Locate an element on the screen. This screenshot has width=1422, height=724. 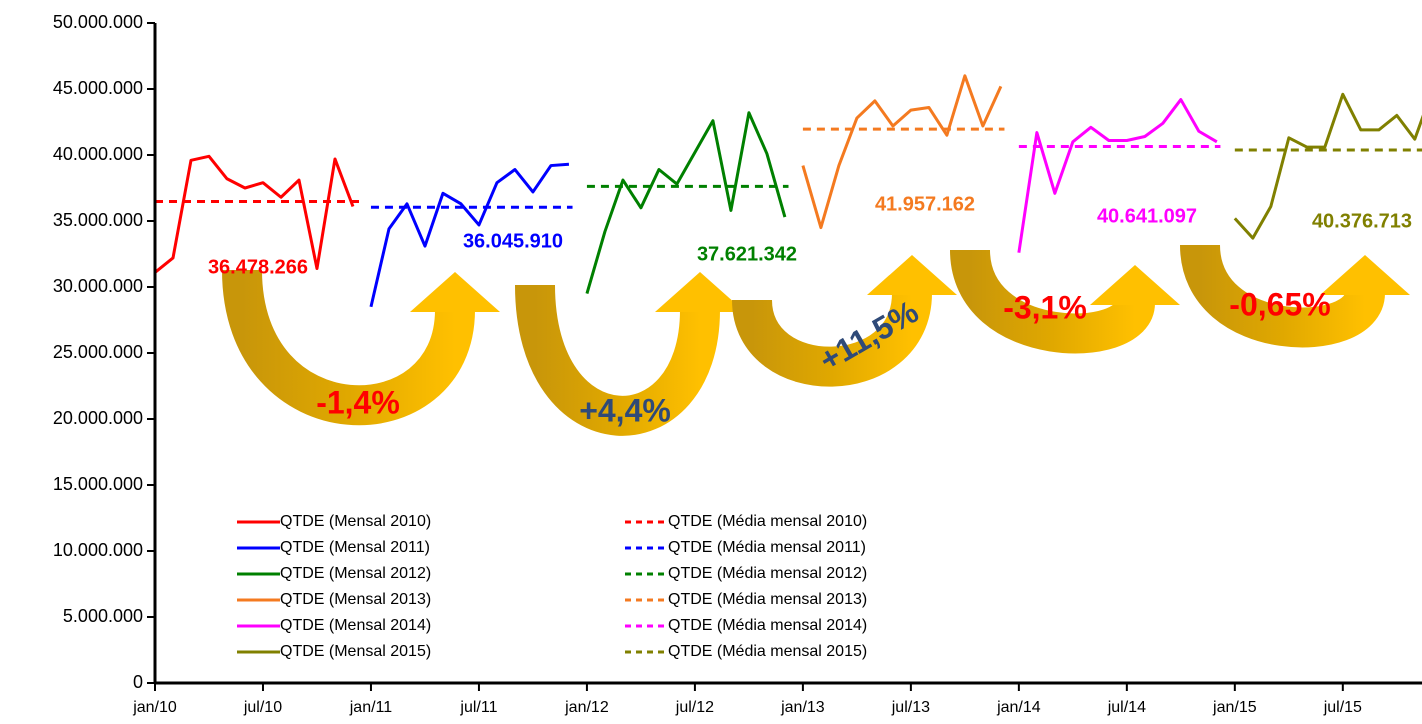
x-tick-label: jul/14 is located at coordinates (1126, 707).